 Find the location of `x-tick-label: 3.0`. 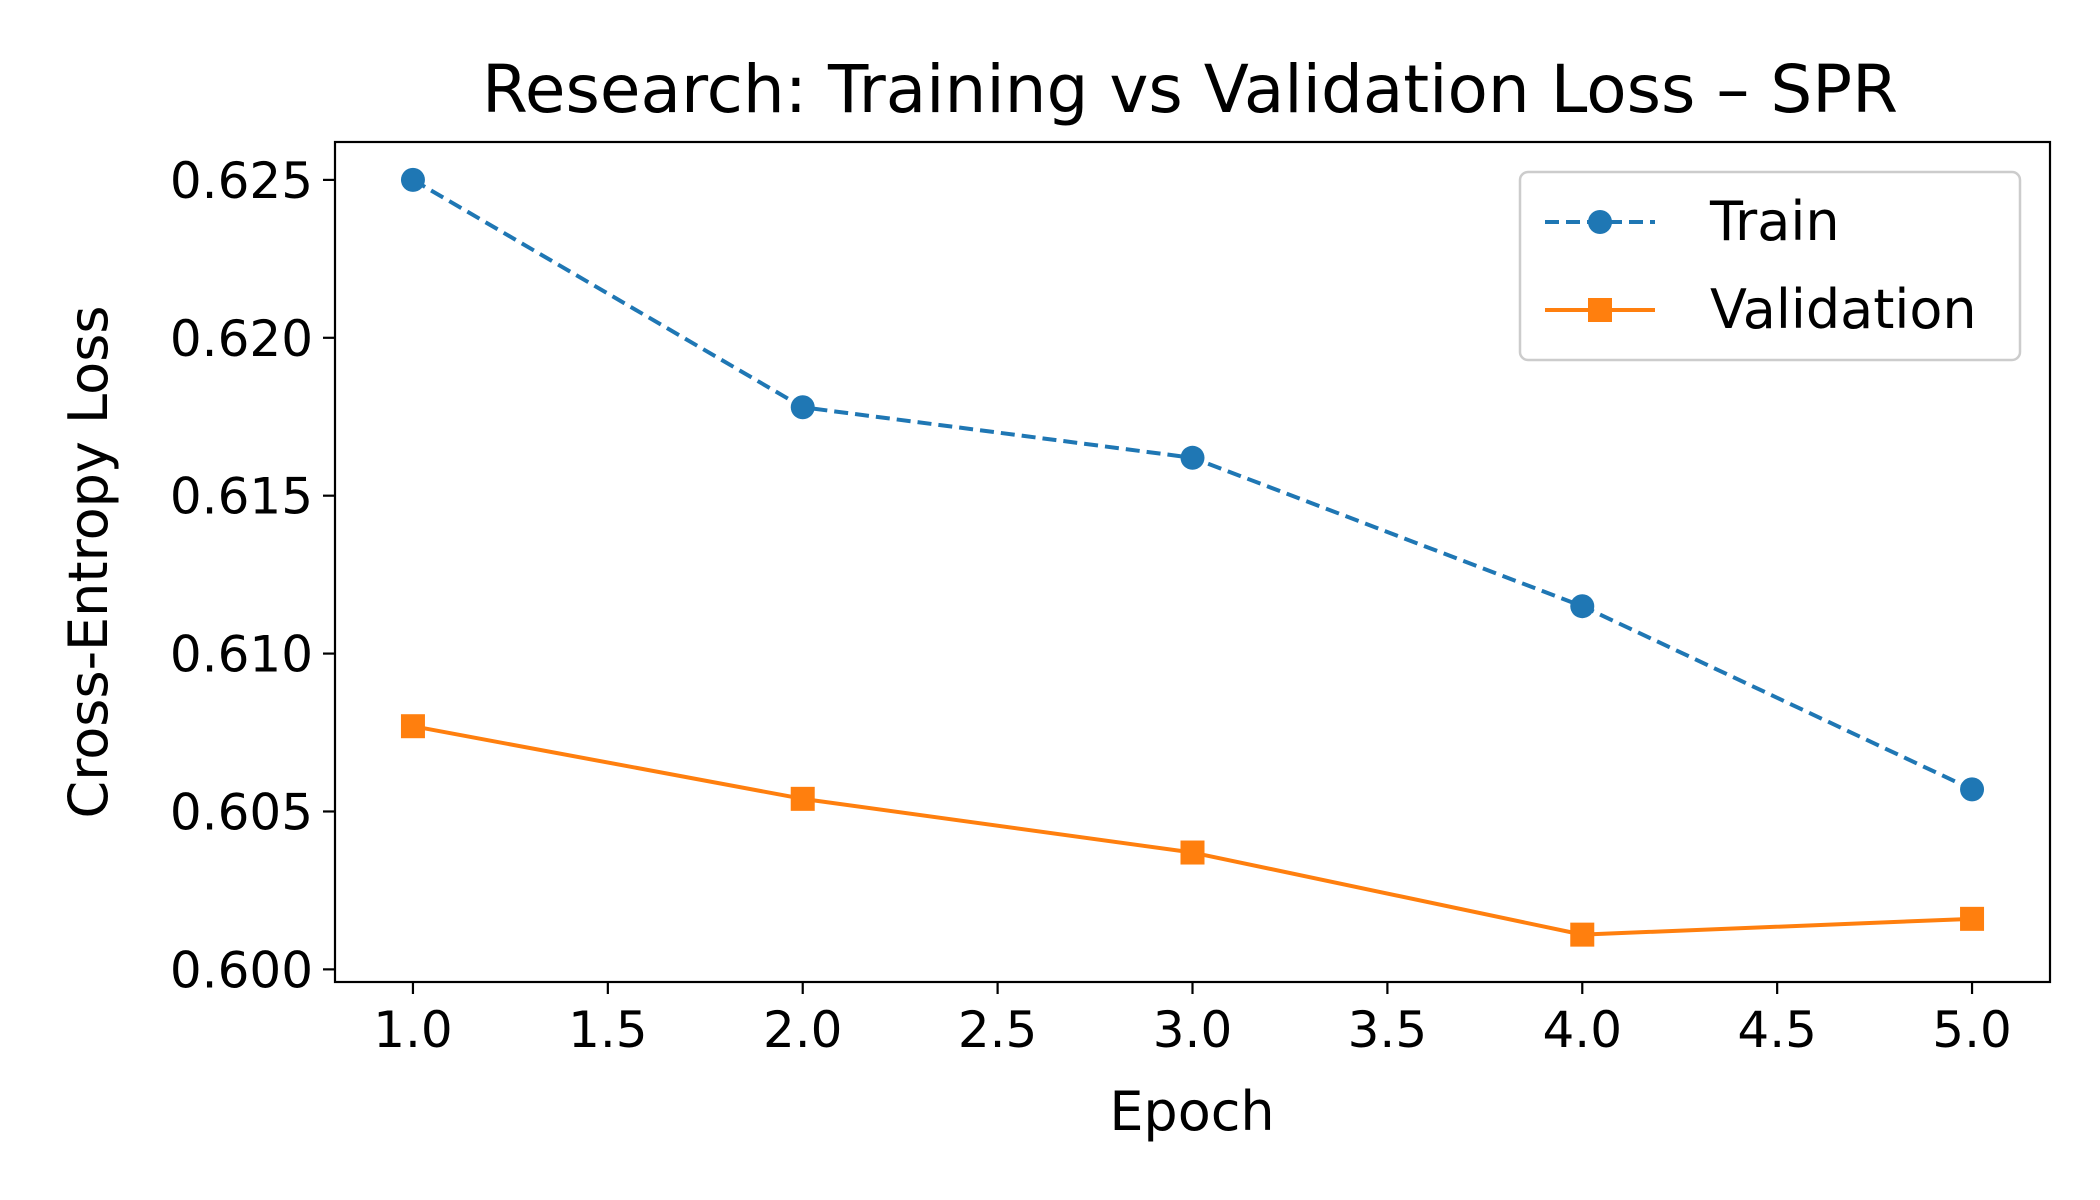

x-tick-label: 3.0 is located at coordinates (1193, 1030).